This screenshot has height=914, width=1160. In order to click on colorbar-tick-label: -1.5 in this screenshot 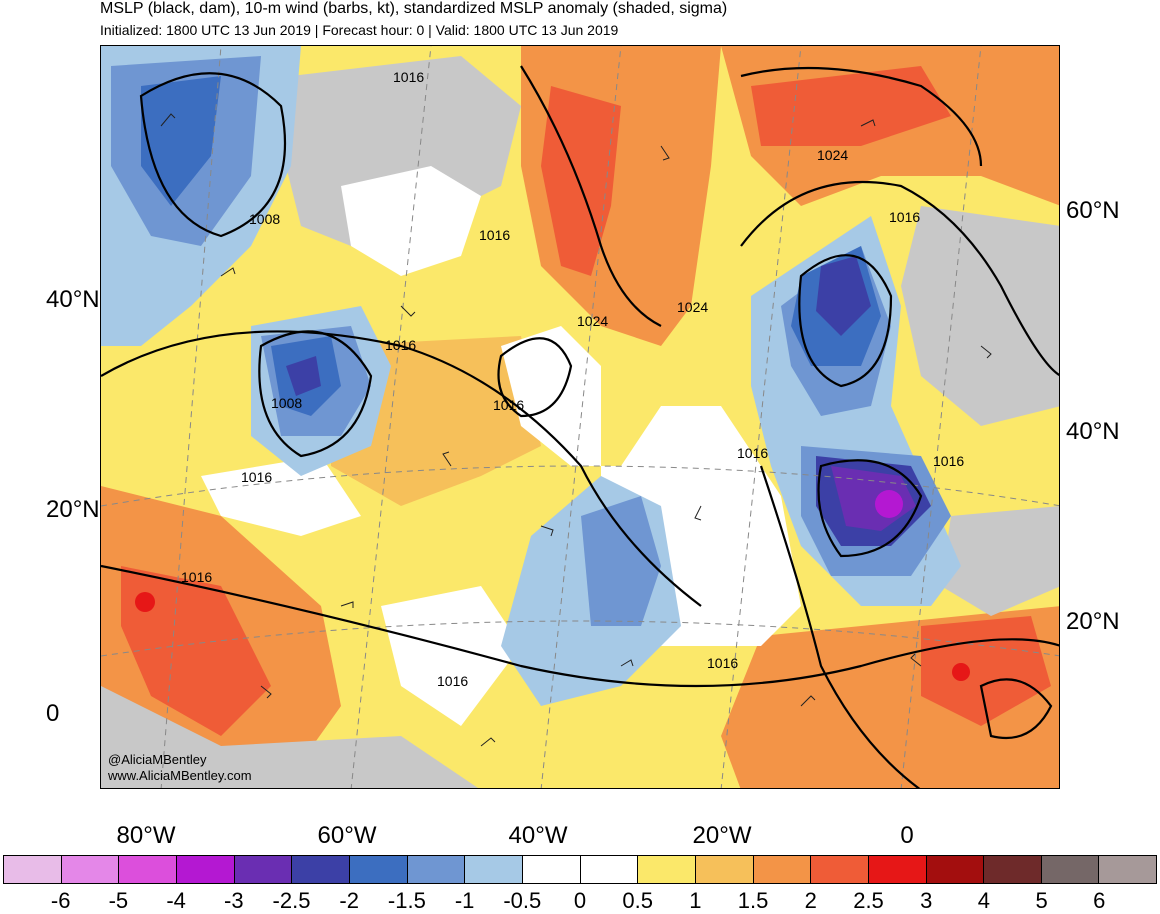, I will do `click(406, 900)`.